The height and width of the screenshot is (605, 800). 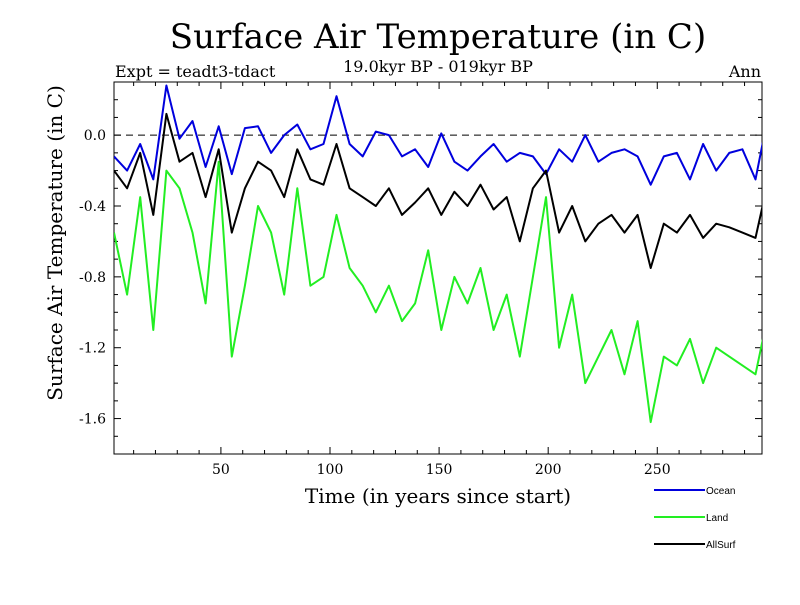 I want to click on x-tick-label: 50, so click(x=221, y=470).